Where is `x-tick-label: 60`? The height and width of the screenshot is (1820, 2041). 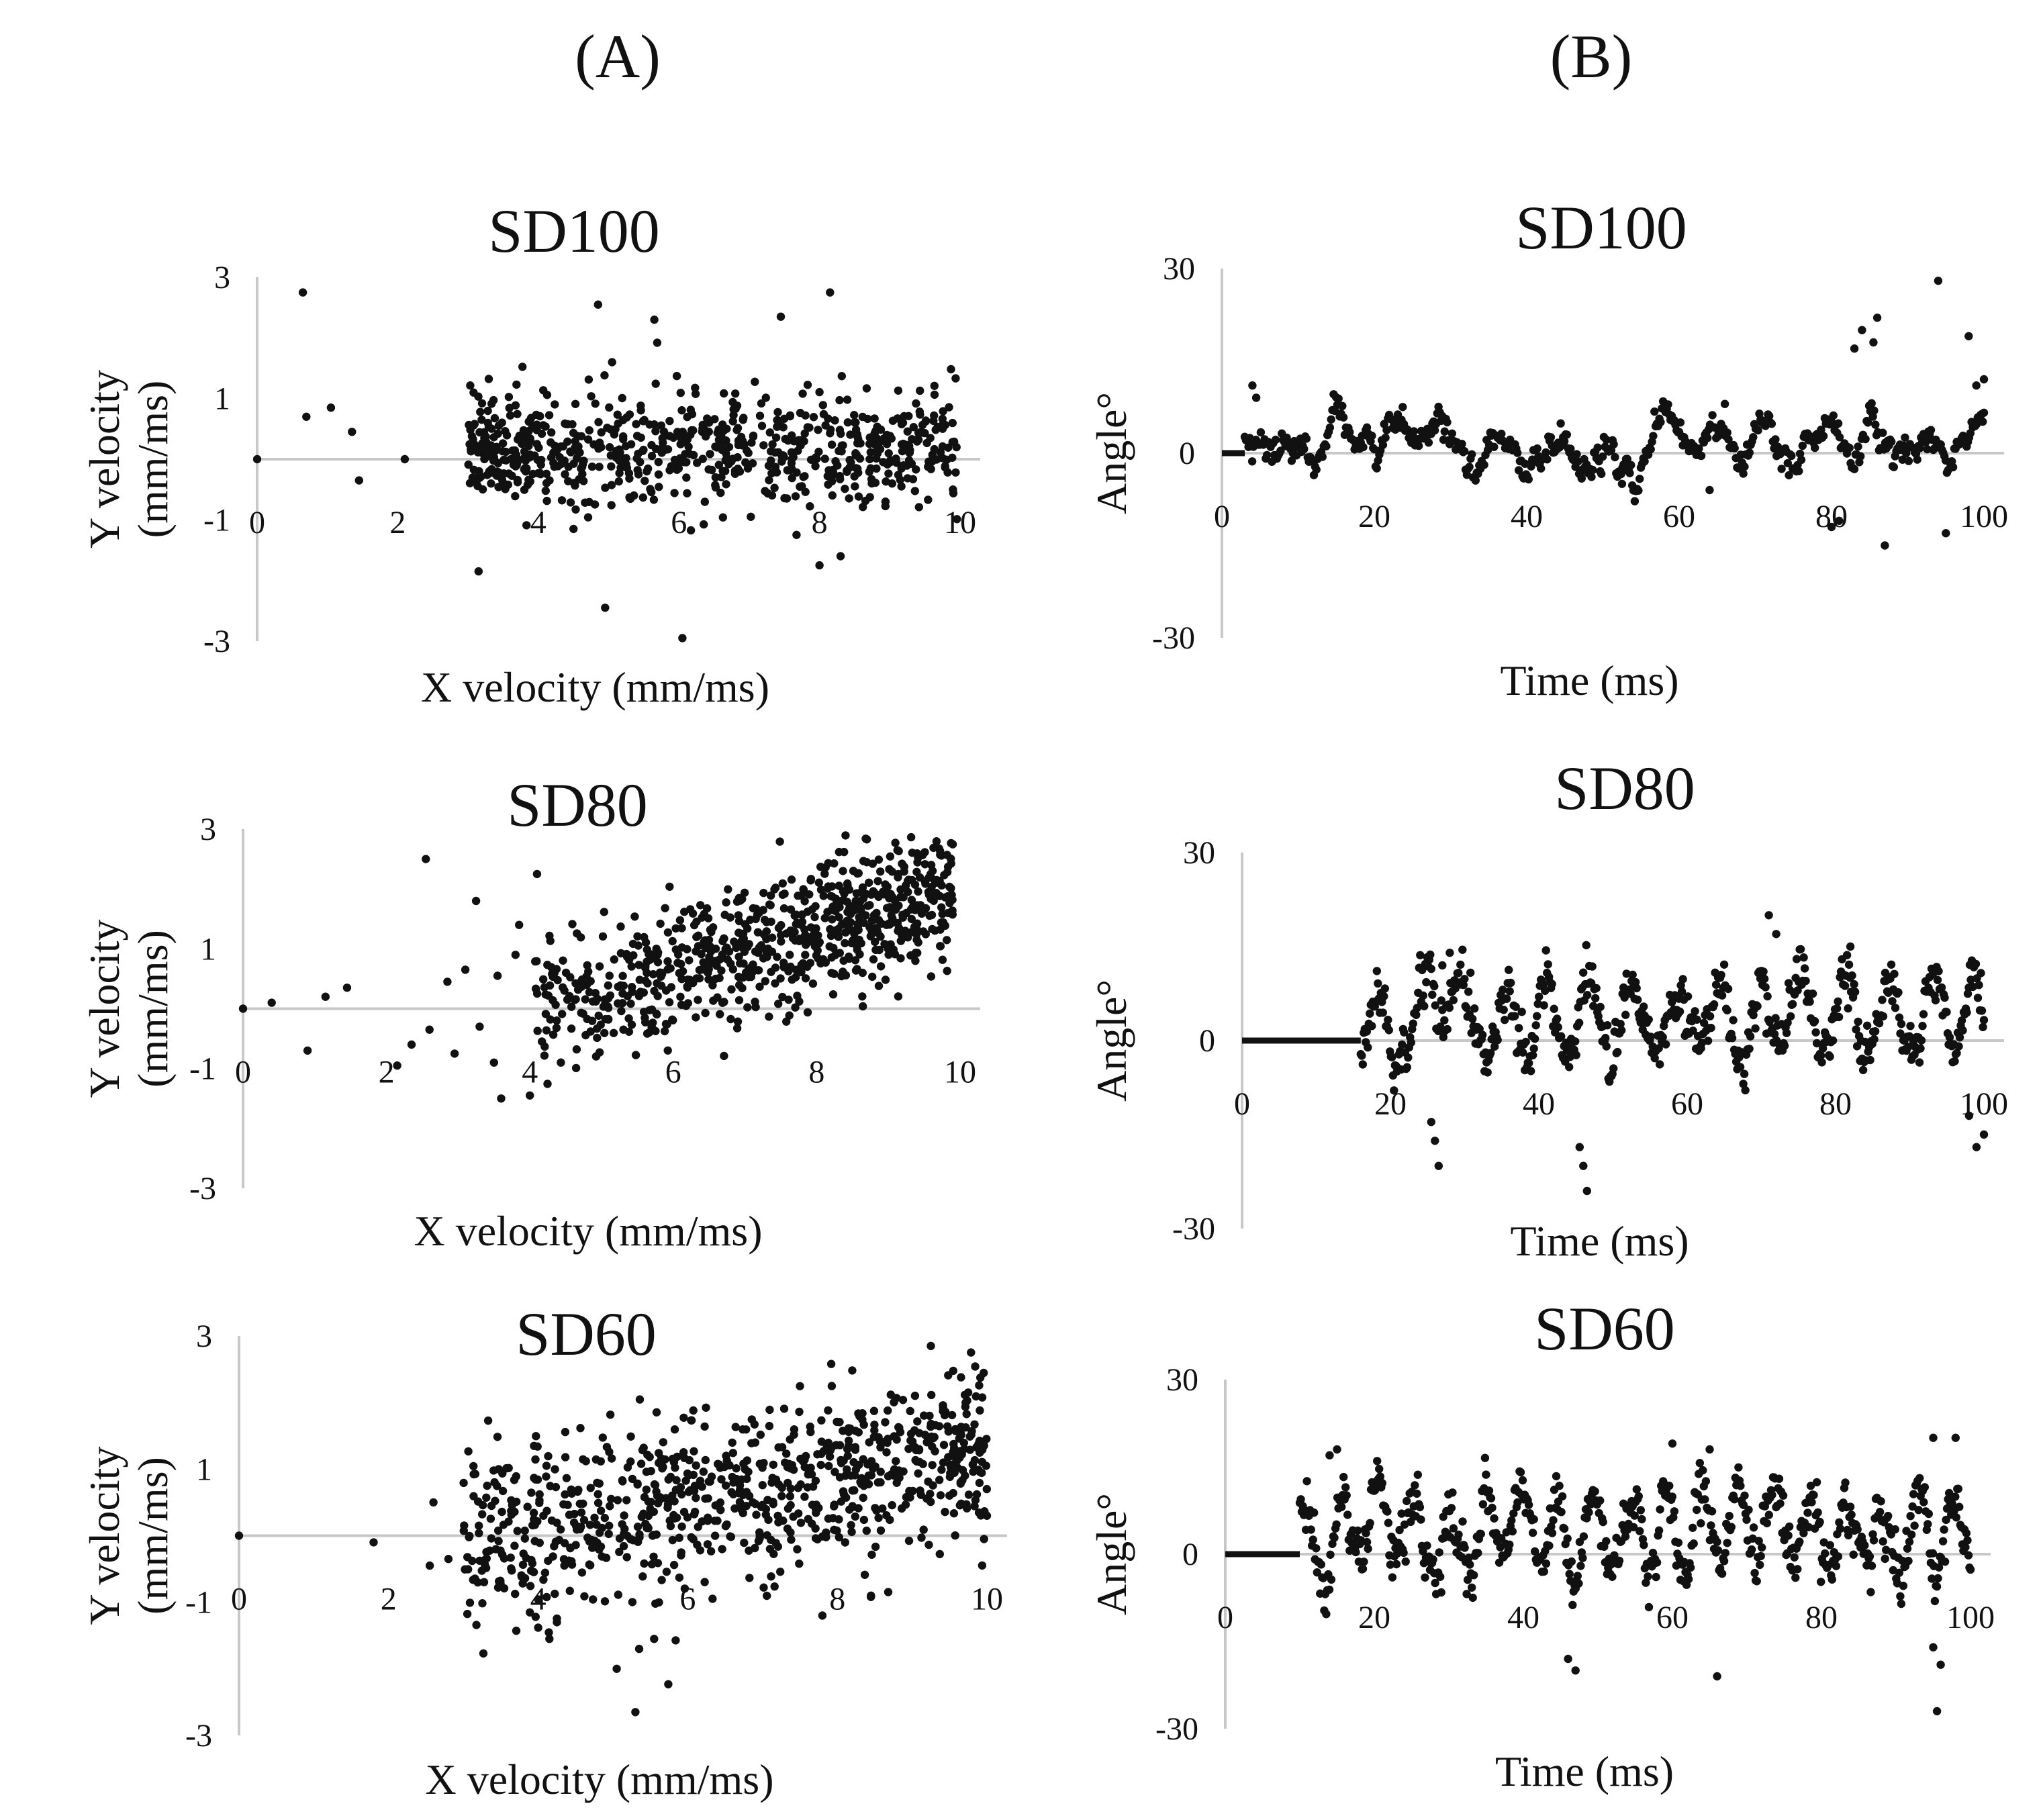 x-tick-label: 60 is located at coordinates (1672, 1618).